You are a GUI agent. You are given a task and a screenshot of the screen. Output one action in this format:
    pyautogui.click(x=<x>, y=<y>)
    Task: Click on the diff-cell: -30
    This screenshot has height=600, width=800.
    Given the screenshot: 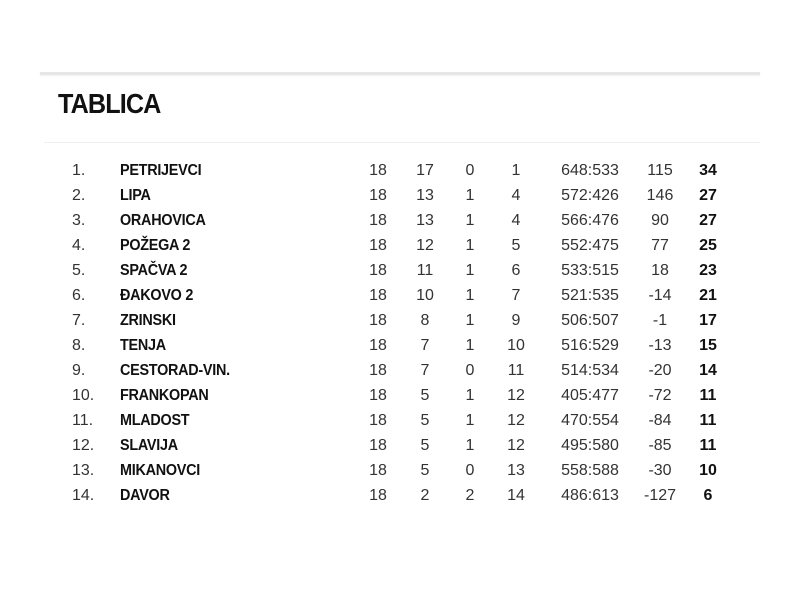 What is the action you would take?
    pyautogui.click(x=660, y=470)
    